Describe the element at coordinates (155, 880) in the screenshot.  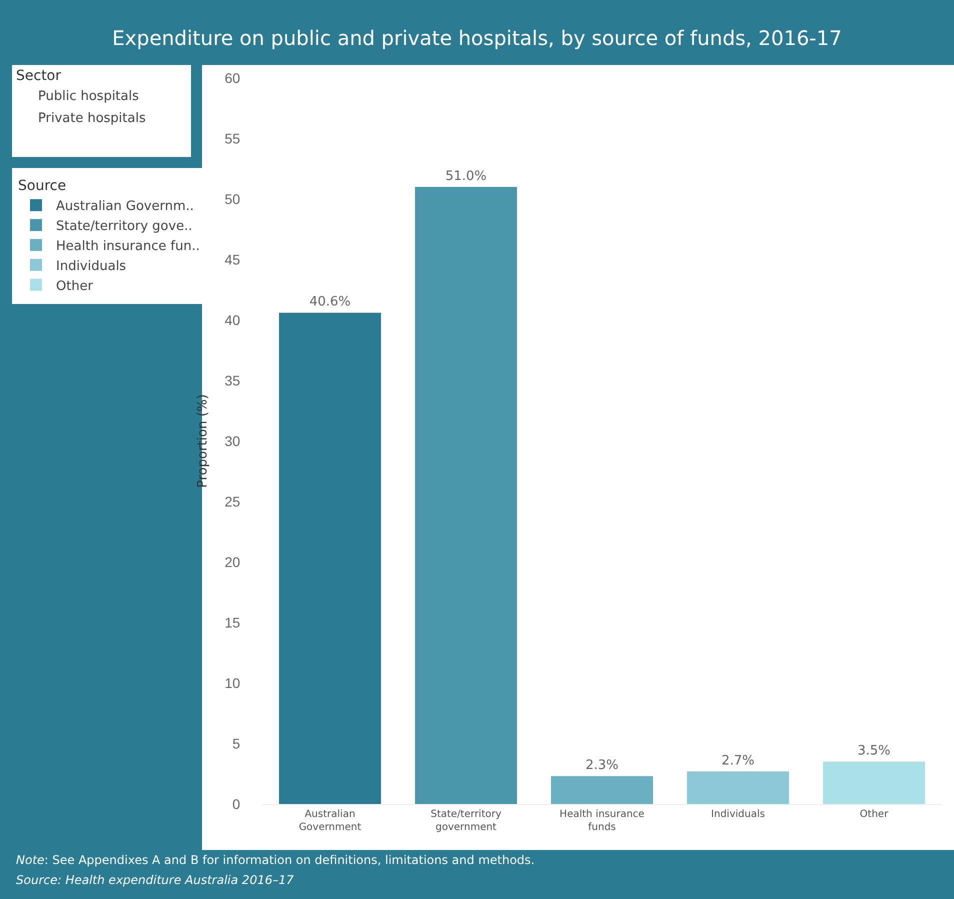
I see `source-note: Source: Health expenditure Australia 2016–17` at that location.